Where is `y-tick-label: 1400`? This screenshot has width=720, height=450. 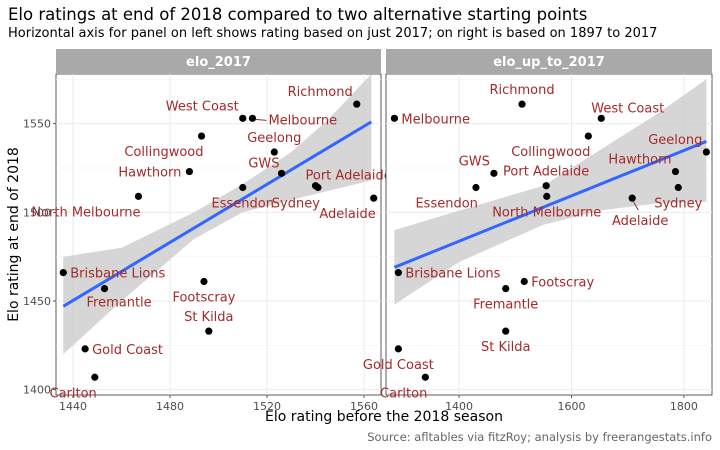 y-tick-label: 1400 is located at coordinates (37, 390).